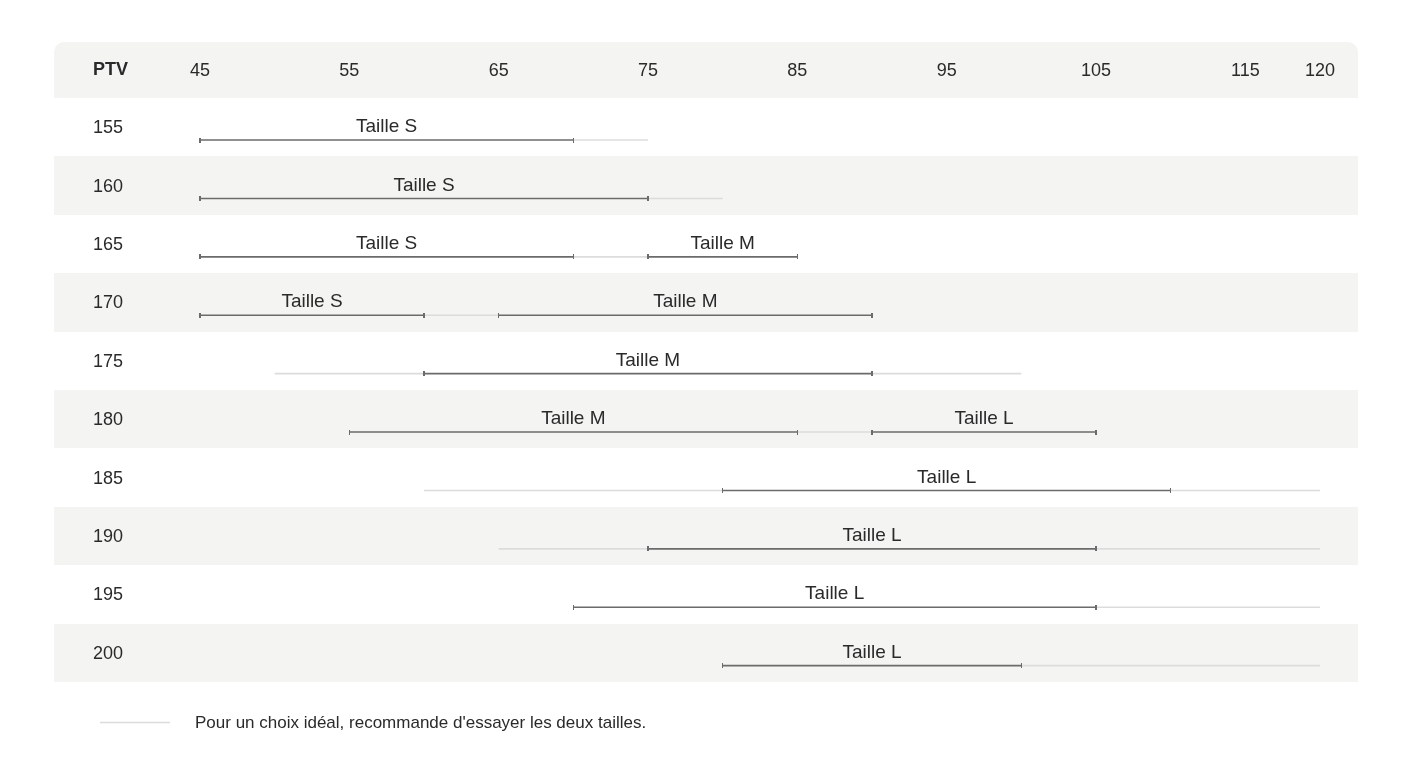 This screenshot has height=784, width=1416. Describe the element at coordinates (349, 70) in the screenshot. I see `x-tick-label: 55` at that location.